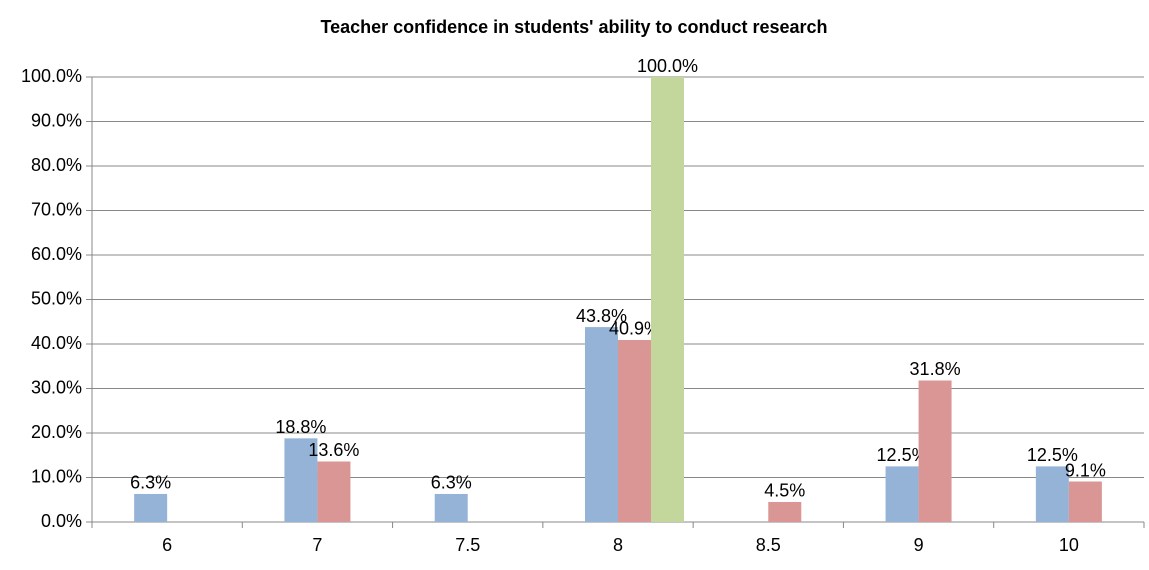 Image resolution: width=1149 pixels, height=570 pixels. I want to click on data-label: 18.8%, so click(300, 427).